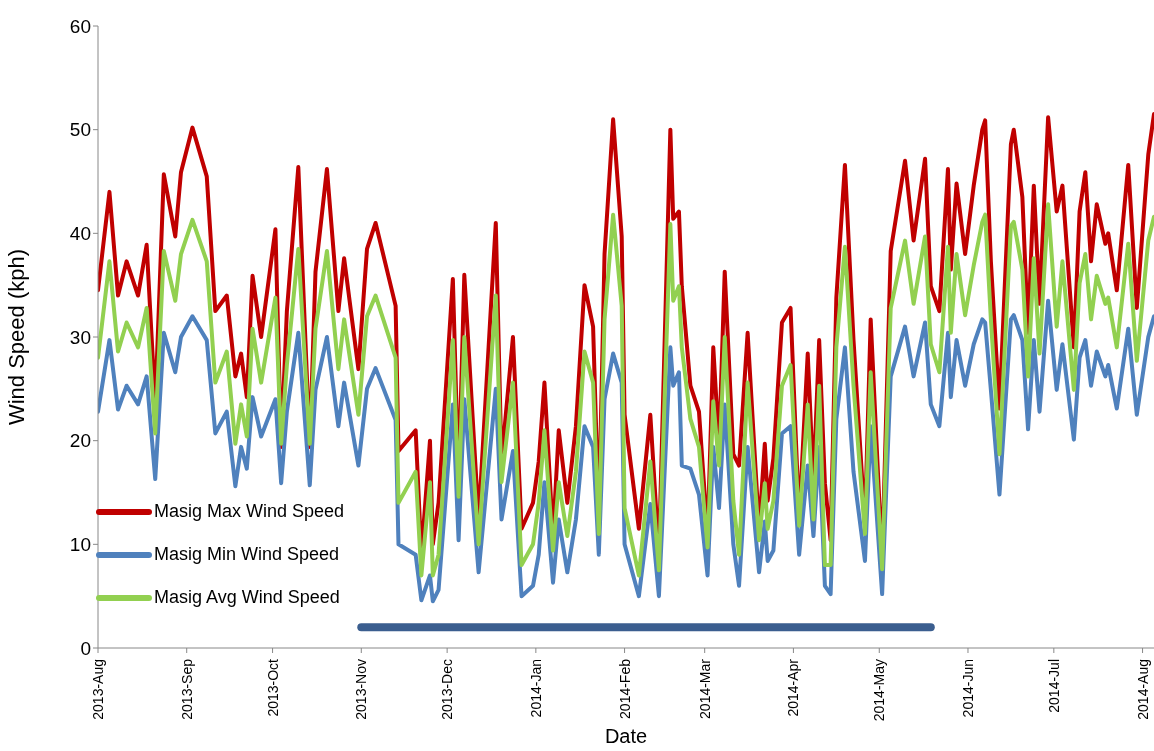  What do you see at coordinates (85, 648) in the screenshot?
I see `y-tick-label: 0` at bounding box center [85, 648].